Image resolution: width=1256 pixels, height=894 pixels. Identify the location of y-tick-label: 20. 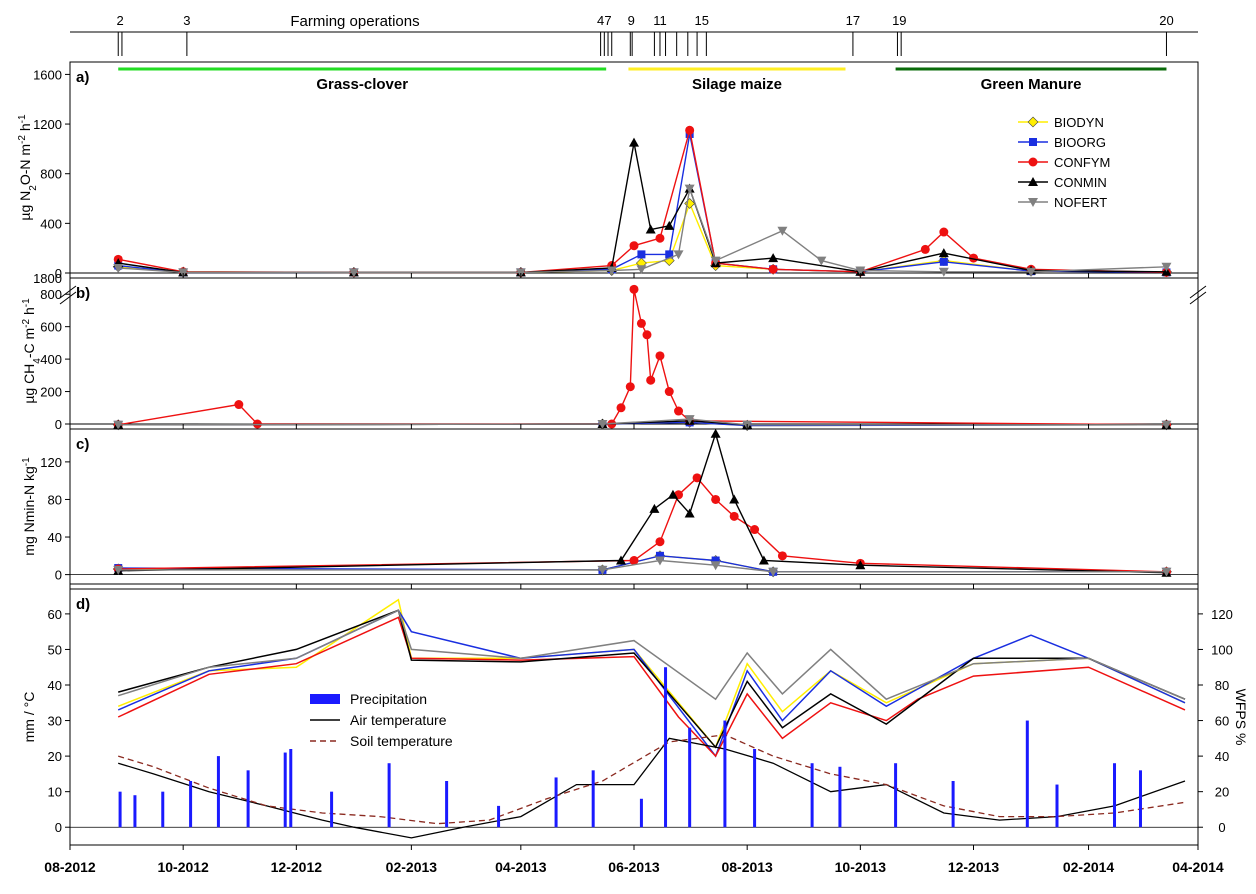
(55, 756).